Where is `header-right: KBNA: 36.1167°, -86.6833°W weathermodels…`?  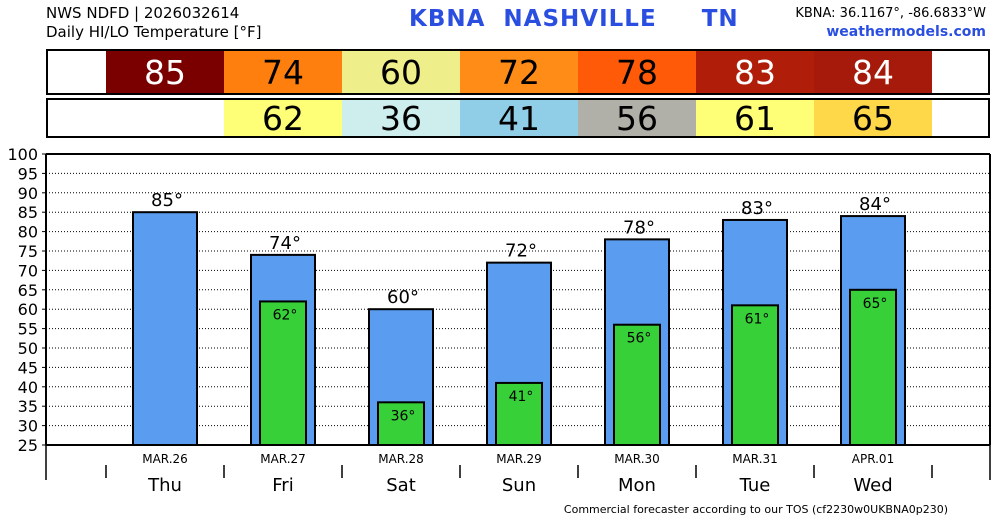 header-right: KBNA: 36.1167°, -86.6833°W weathermodels… is located at coordinates (890, 23).